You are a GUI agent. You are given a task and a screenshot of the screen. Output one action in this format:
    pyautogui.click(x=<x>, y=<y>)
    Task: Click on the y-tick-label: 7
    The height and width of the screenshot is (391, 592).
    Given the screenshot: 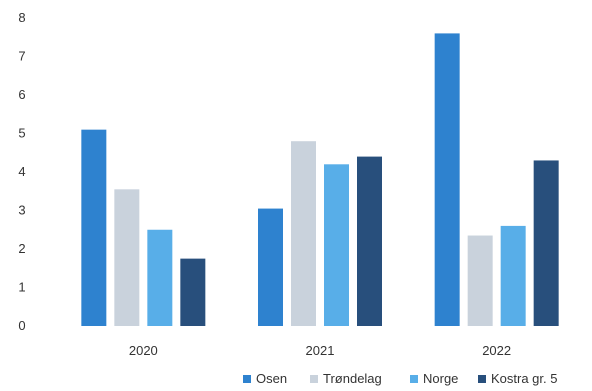 What is the action you would take?
    pyautogui.click(x=21, y=56)
    